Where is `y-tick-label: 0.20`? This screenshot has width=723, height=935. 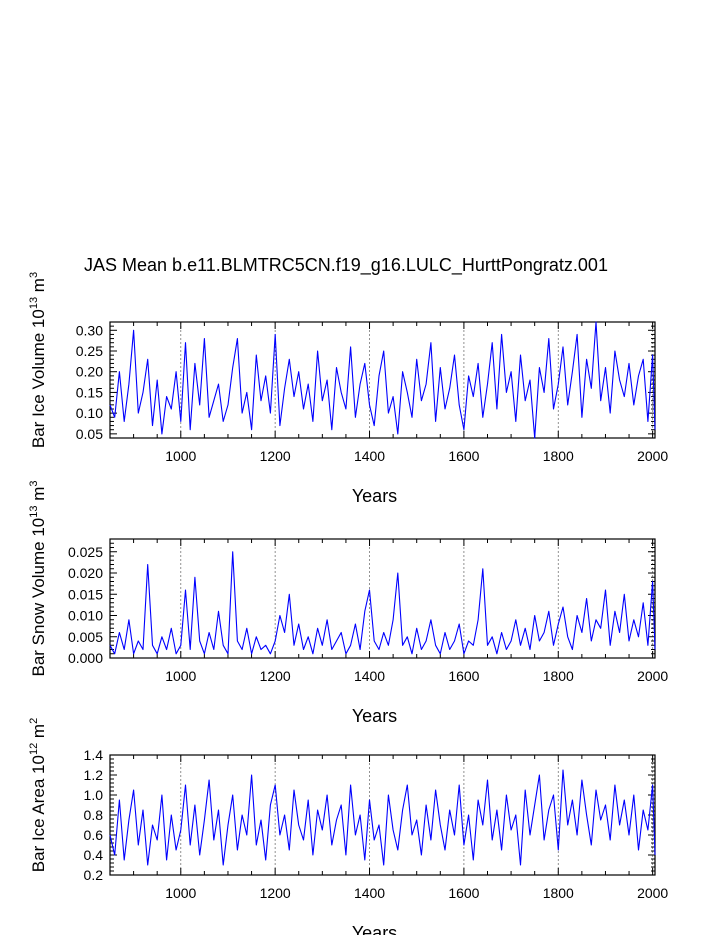 y-tick-label: 0.20 is located at coordinates (89, 372).